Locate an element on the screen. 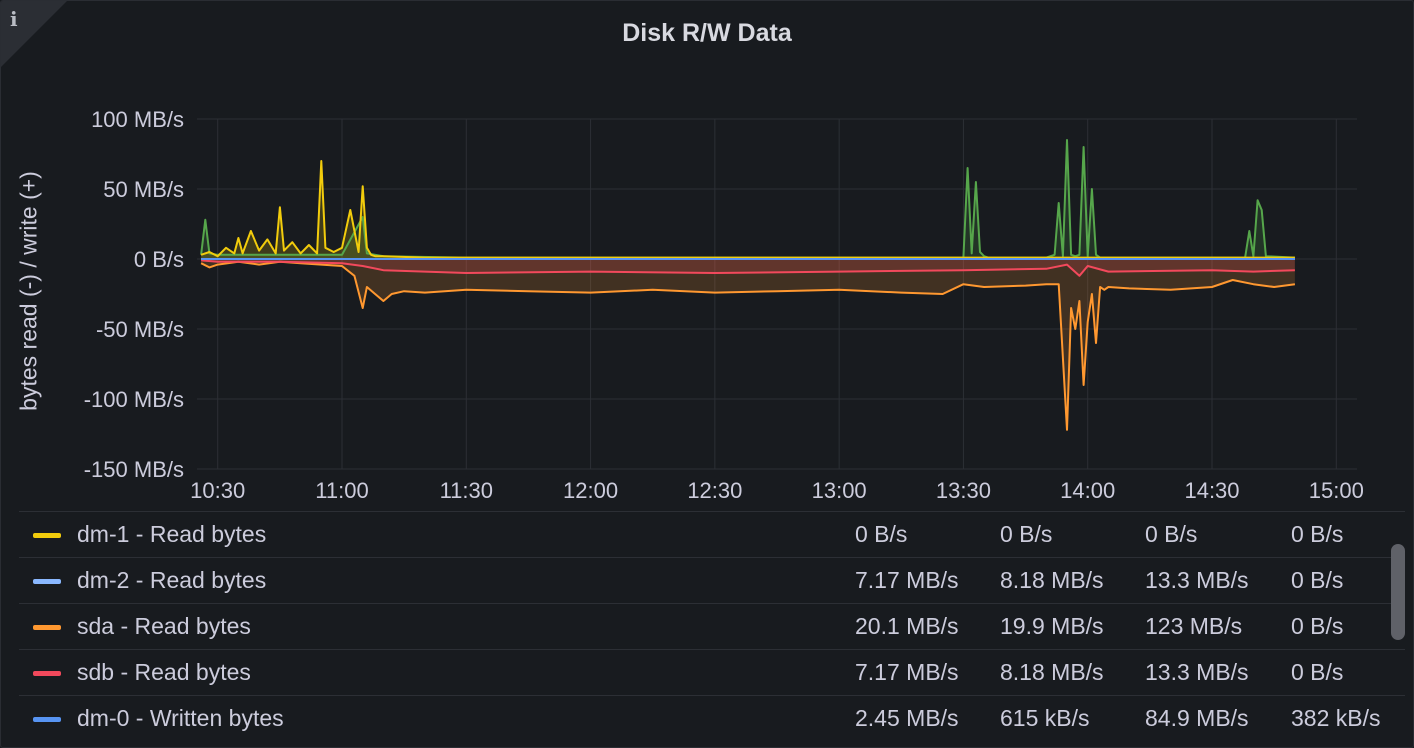  legend-series-name: sda - Read bytes is located at coordinates (164, 626).